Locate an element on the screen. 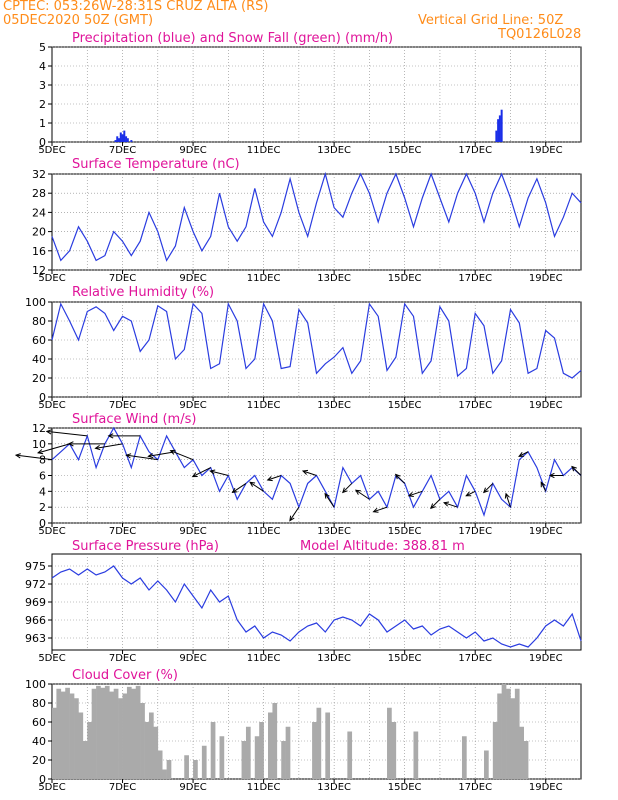  pres-ytick-label: 963 is located at coordinates (35, 638).